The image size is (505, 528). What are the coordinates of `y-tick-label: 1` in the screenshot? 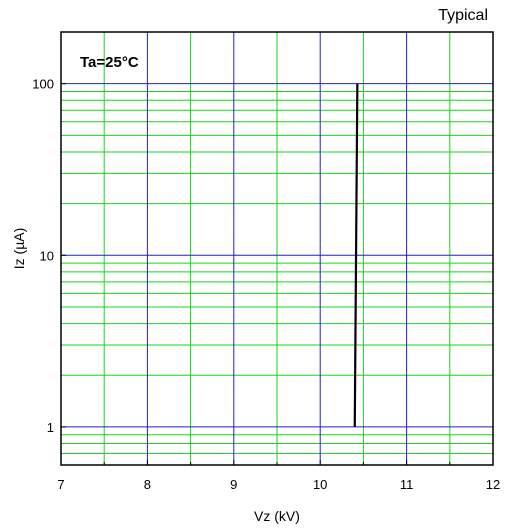 It's located at (50, 427).